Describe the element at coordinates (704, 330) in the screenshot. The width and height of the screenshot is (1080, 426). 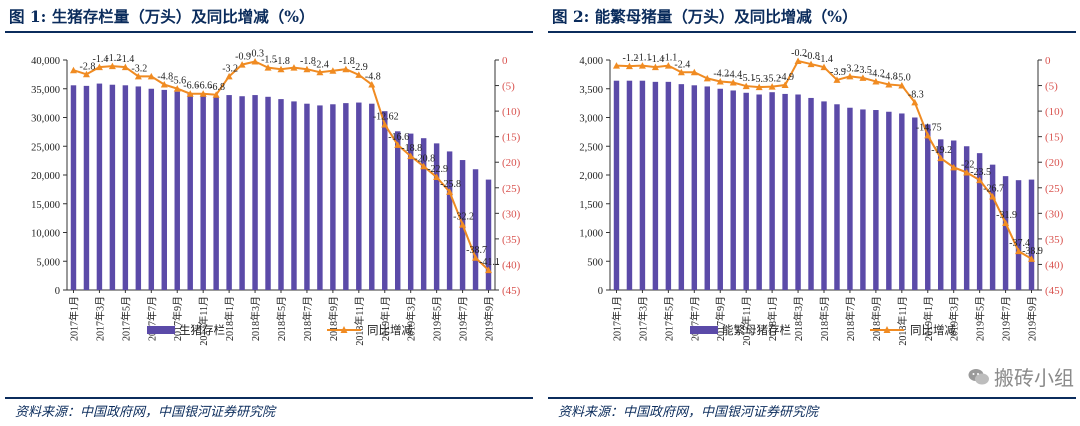
I see `legend-bar-swatch` at that location.